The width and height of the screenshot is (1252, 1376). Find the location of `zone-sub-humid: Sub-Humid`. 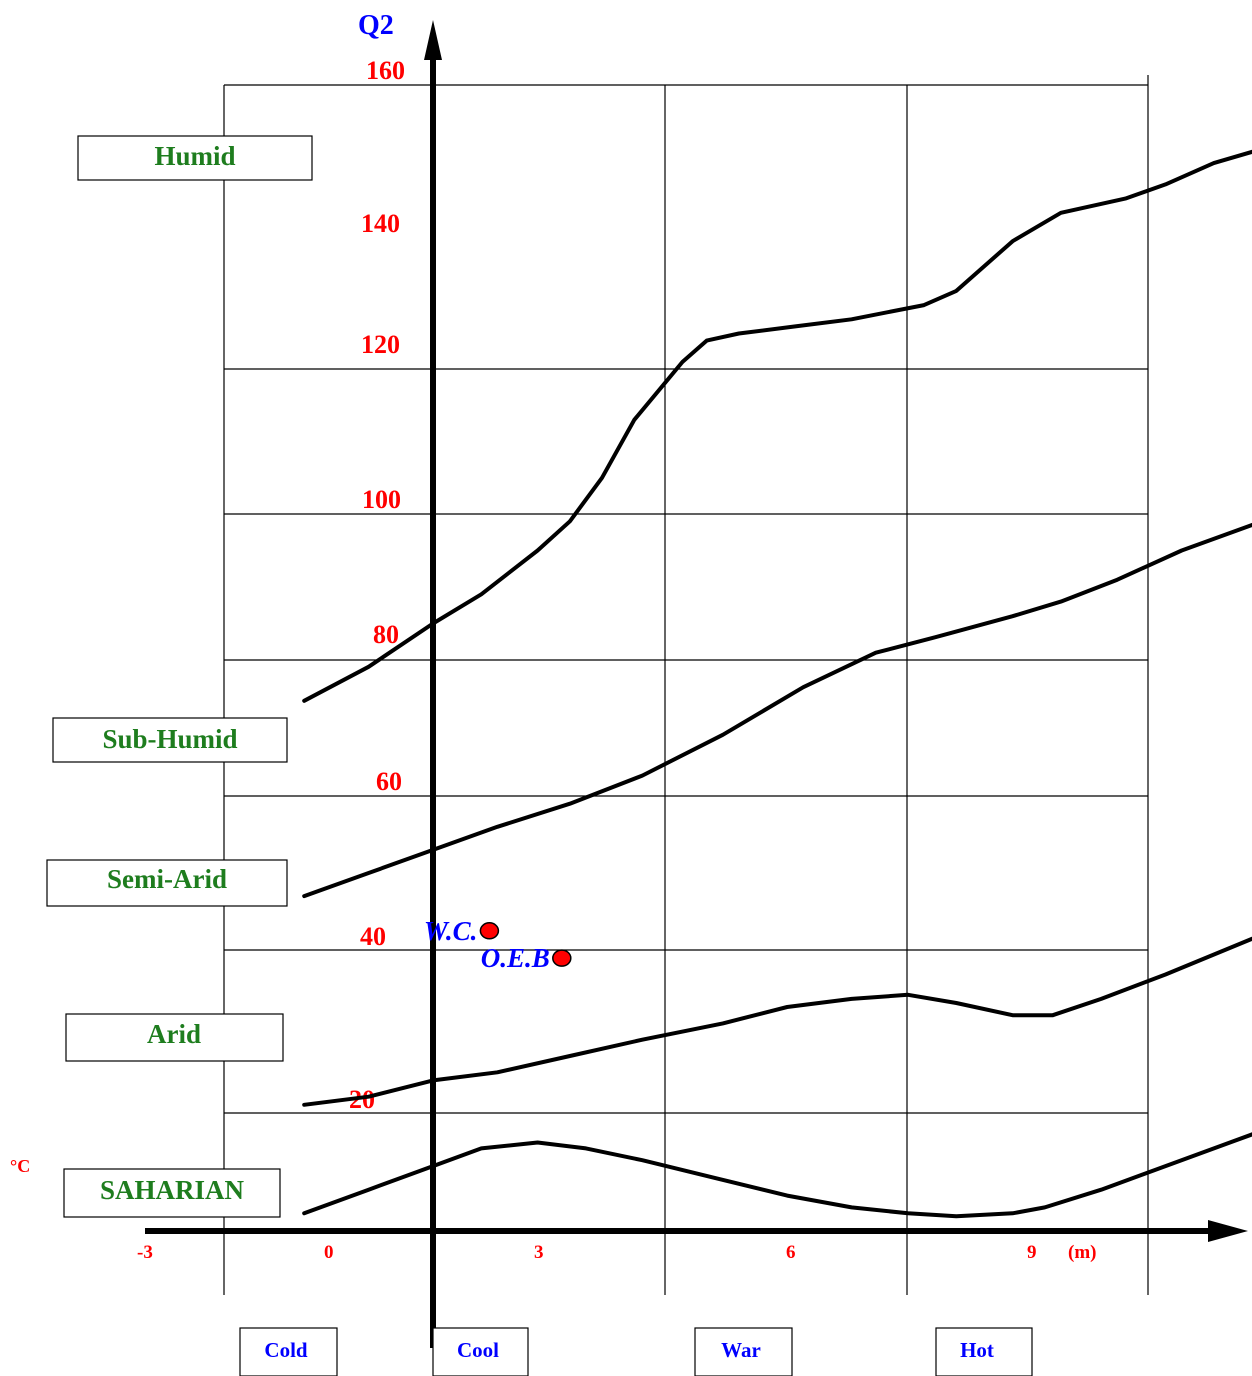

zone-sub-humid: Sub-Humid is located at coordinates (170, 740).